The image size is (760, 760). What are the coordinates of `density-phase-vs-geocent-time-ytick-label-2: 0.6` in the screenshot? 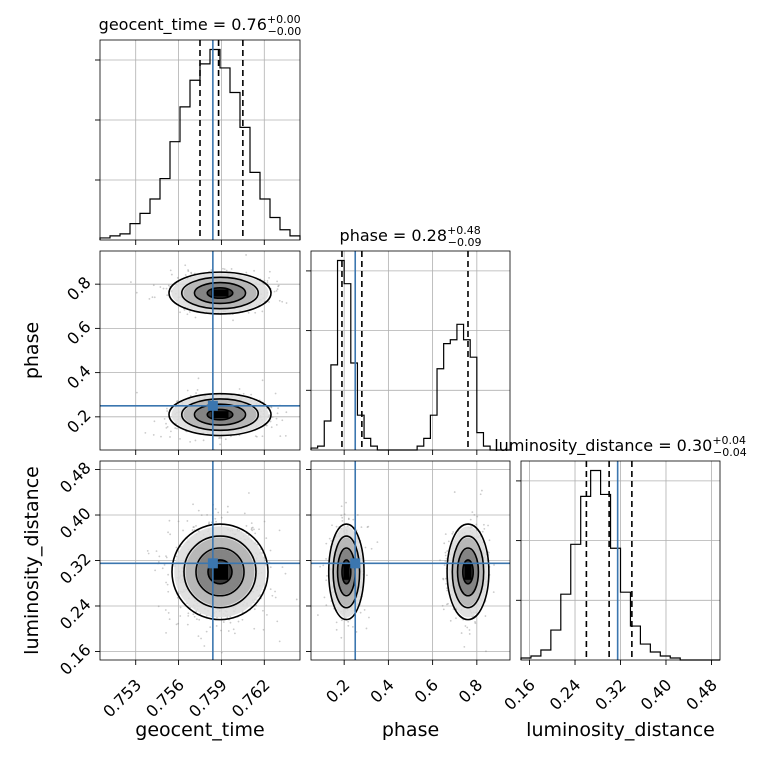 It's located at (78, 332).